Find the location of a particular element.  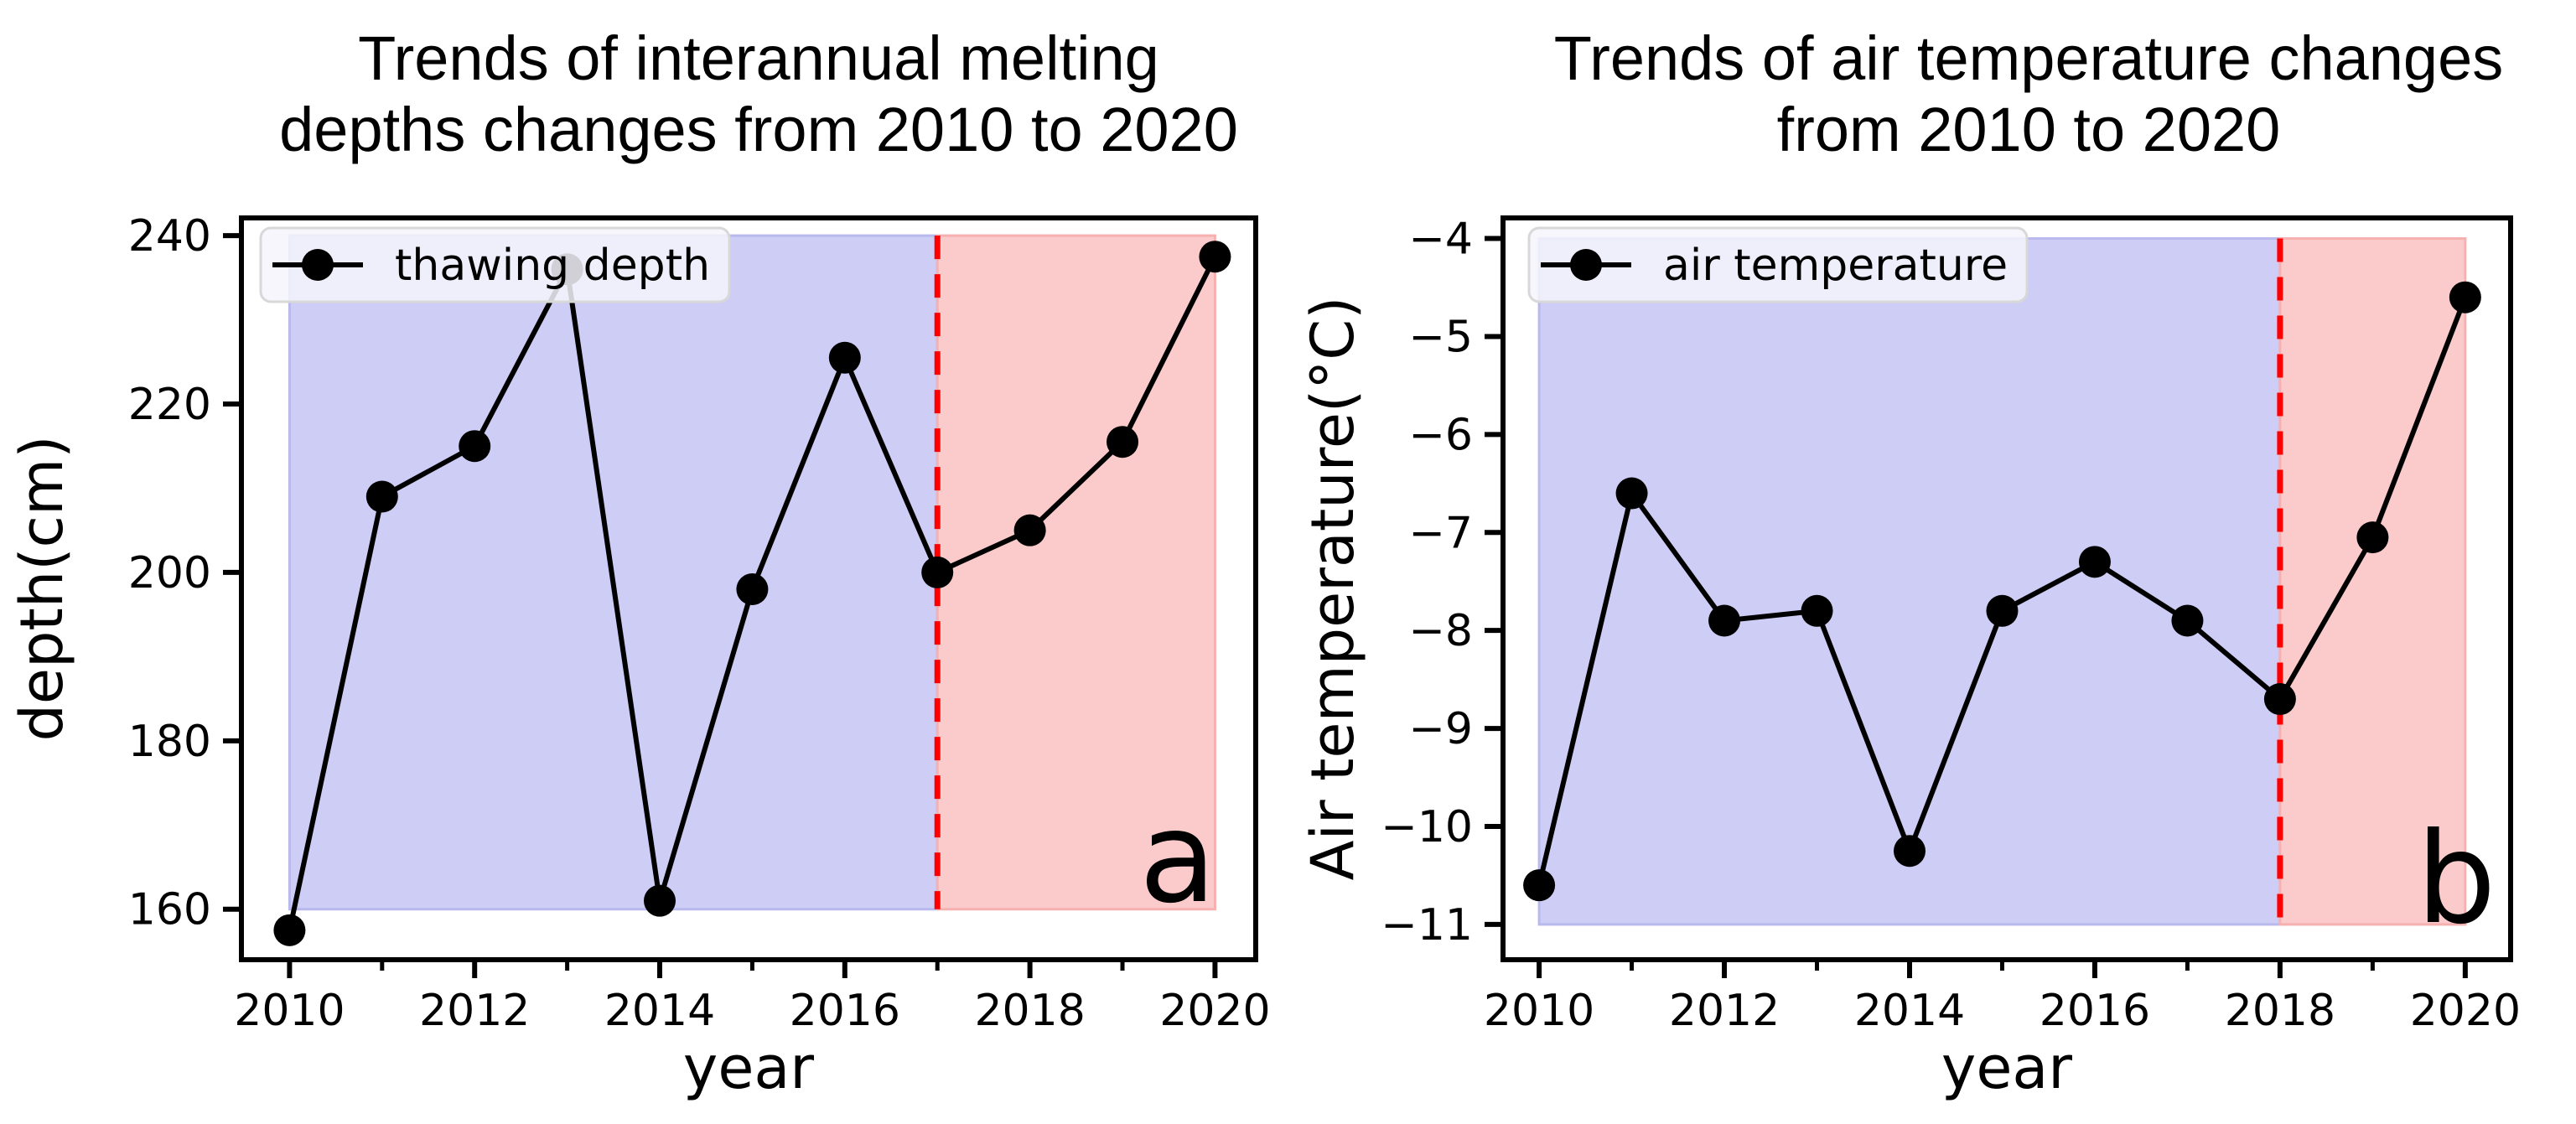

y-tick-label: −7 is located at coordinates (1440, 533).